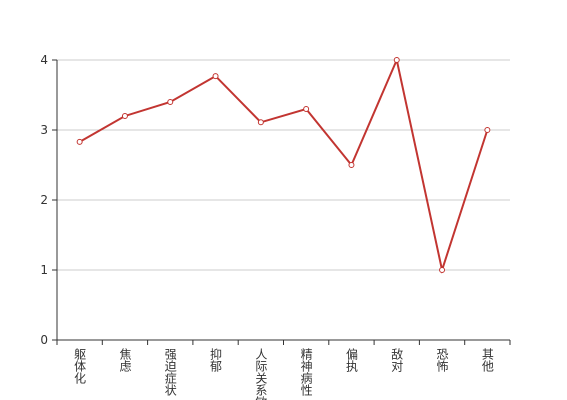 The height and width of the screenshot is (400, 567). What do you see at coordinates (261, 374) in the screenshot?
I see `x-tick-label: 人际关系敏感` at bounding box center [261, 374].